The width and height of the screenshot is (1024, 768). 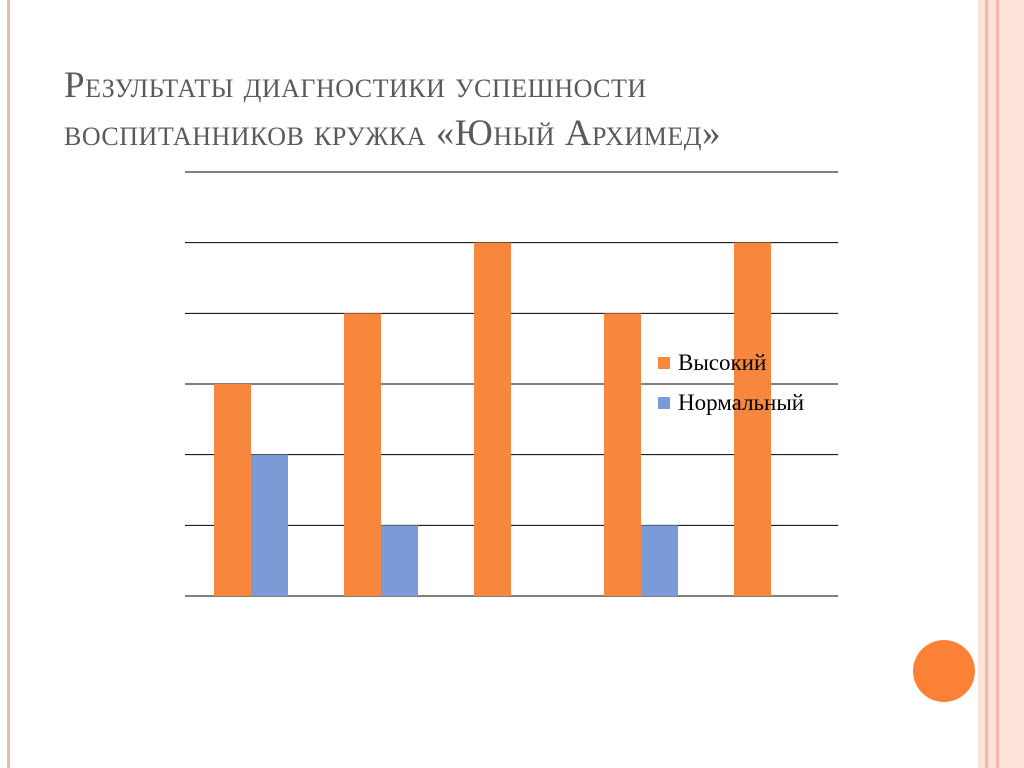 What do you see at coordinates (1001, 384) in the screenshot?
I see `frame-right-stripes` at bounding box center [1001, 384].